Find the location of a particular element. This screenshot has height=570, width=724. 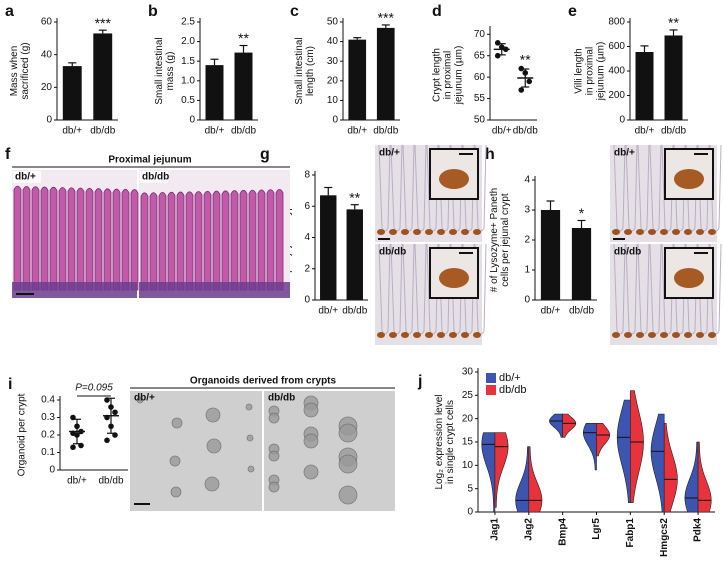

panel-letter: h is located at coordinates (490, 154).